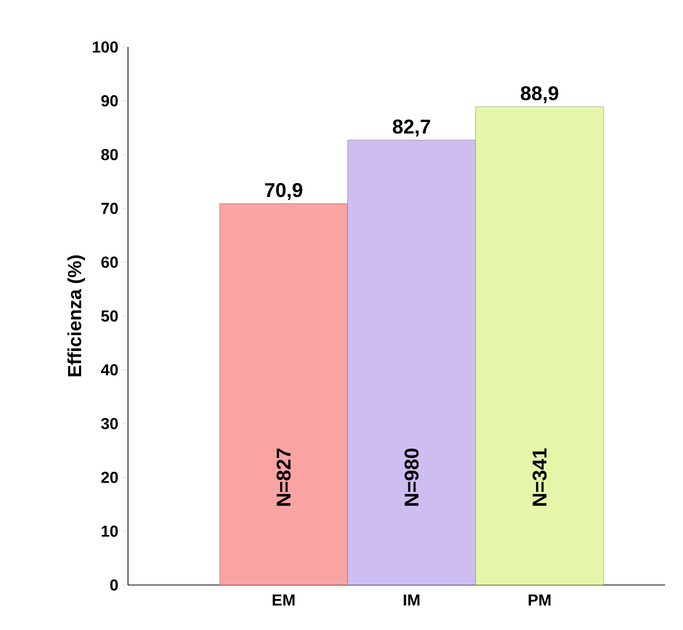 The height and width of the screenshot is (630, 683). Describe the element at coordinates (539, 477) in the screenshot. I see `annotation: N=341` at that location.